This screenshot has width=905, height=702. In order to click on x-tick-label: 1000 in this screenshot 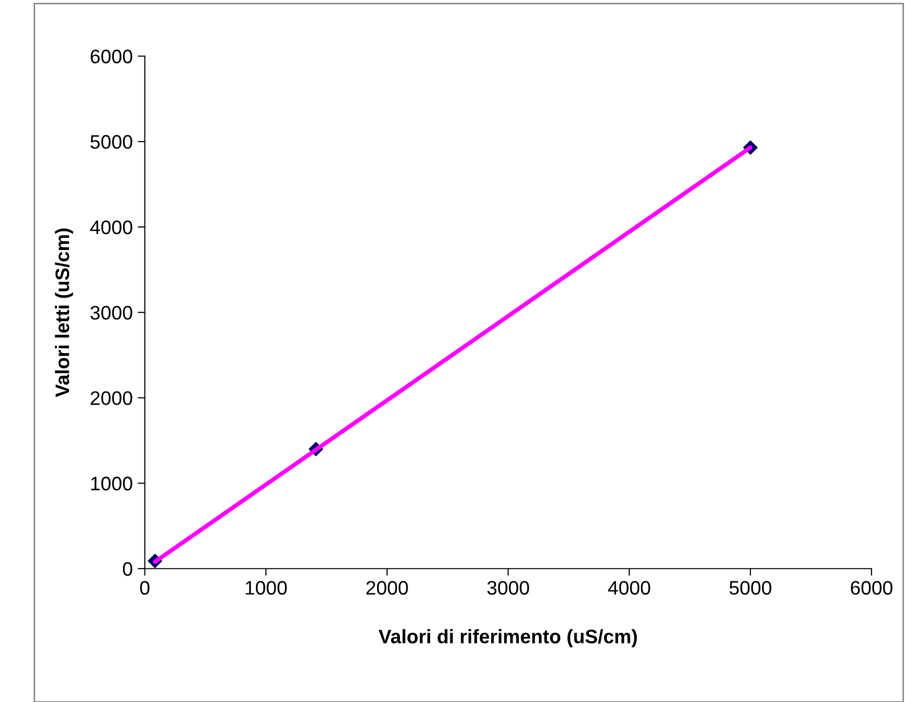, I will do `click(266, 587)`.